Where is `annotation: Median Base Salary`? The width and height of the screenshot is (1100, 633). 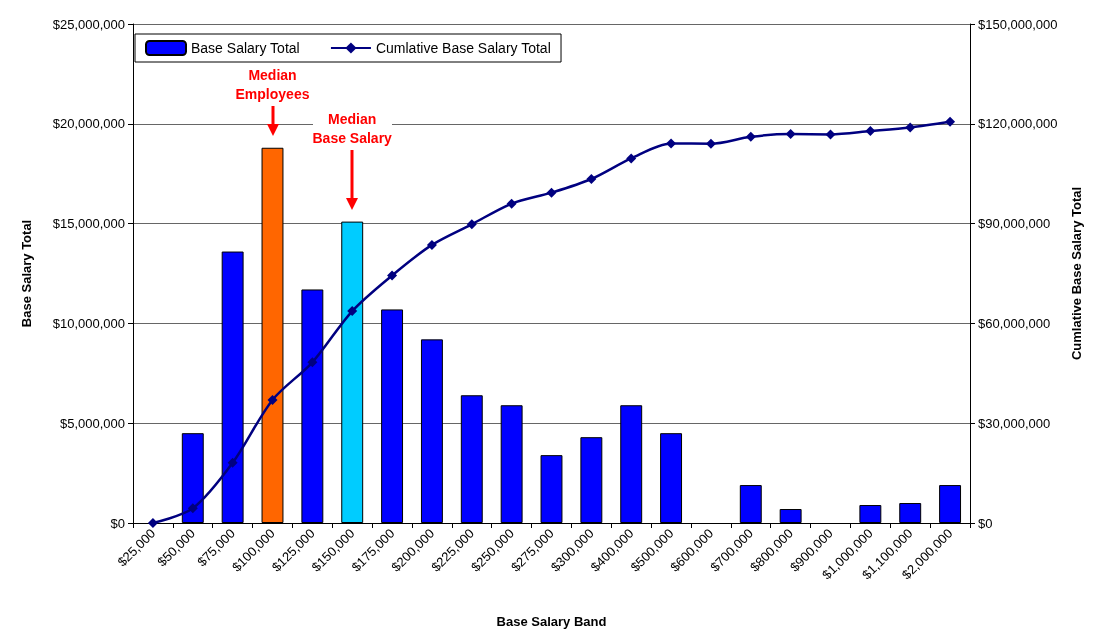 annotation: Median Base Salary is located at coordinates (352, 128).